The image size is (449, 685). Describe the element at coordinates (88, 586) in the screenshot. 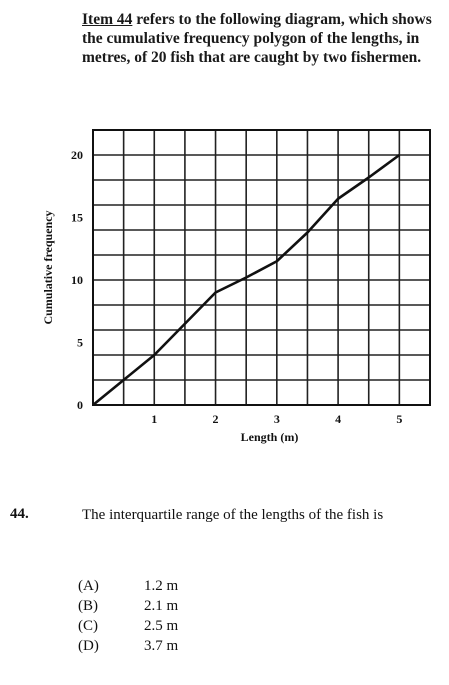

I see `option-letter: (A)` at that location.